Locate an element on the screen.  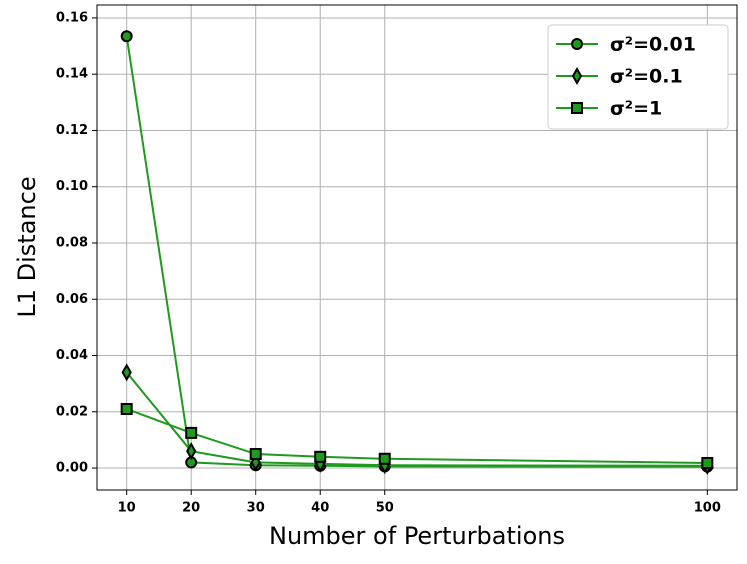
legend-box is located at coordinates (638, 77).